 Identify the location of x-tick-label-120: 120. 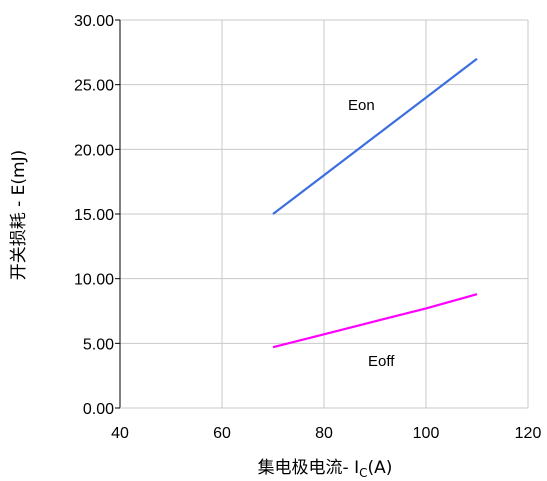
(528, 433).